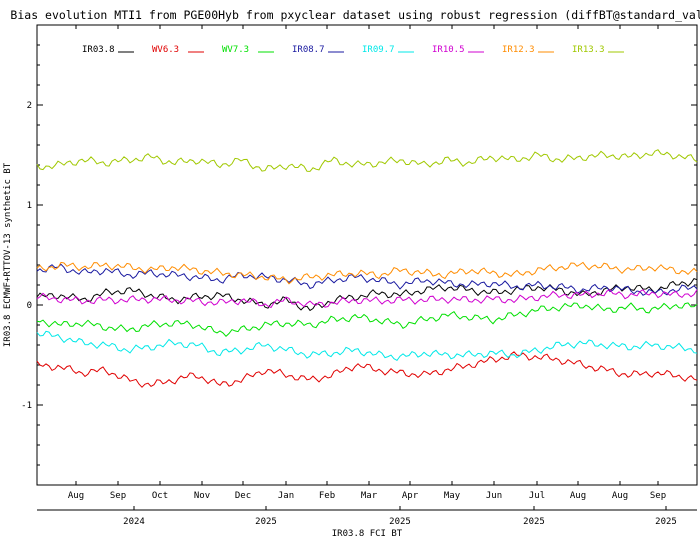 The image size is (700, 544). Describe the element at coordinates (369, 496) in the screenshot. I see `x-month-label: Mar` at that location.